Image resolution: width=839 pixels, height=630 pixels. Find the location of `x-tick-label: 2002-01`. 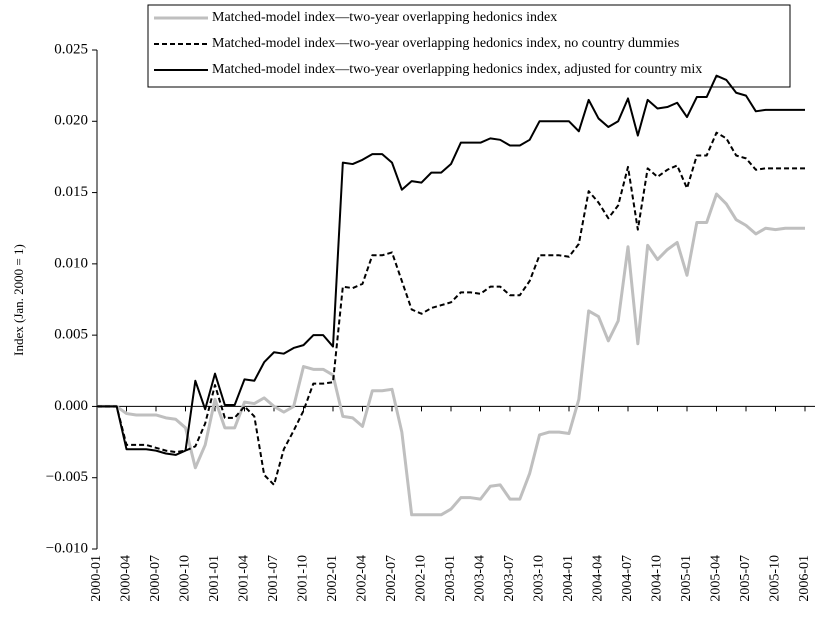

x-tick-label: 2002-01 is located at coordinates (332, 578).